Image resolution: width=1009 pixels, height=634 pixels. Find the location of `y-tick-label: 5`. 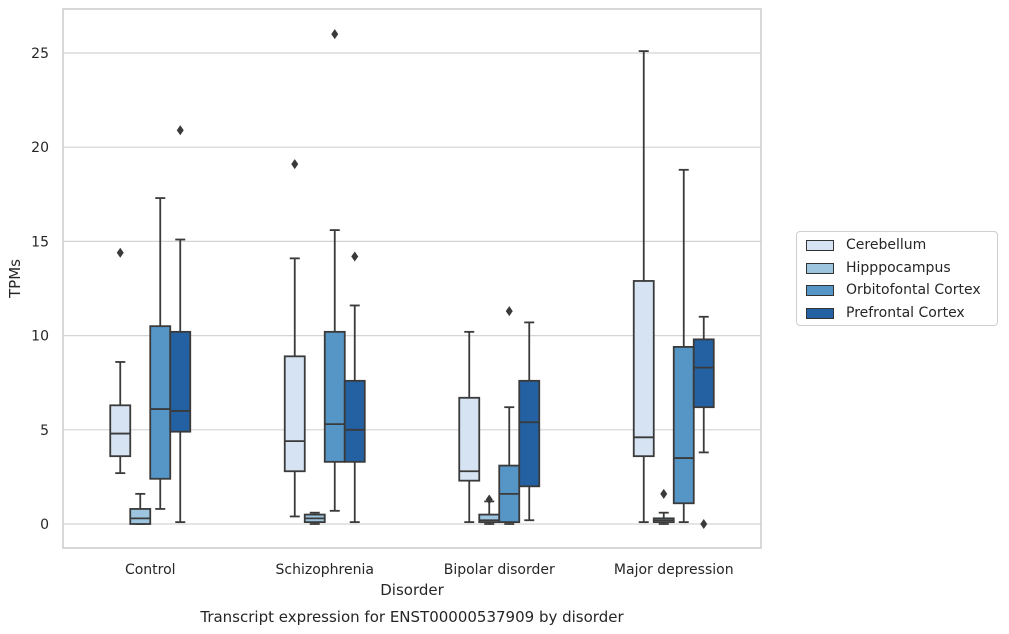

y-tick-label: 5 is located at coordinates (44, 431).